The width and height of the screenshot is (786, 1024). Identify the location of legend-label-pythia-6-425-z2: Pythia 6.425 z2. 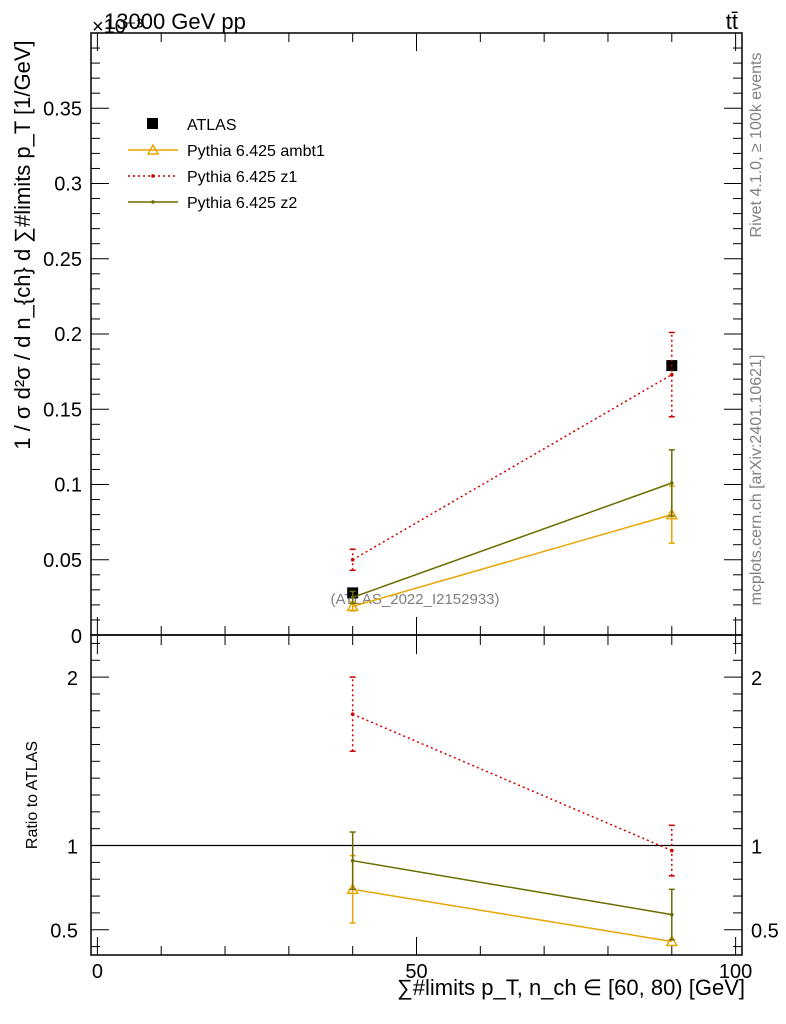
(242, 203).